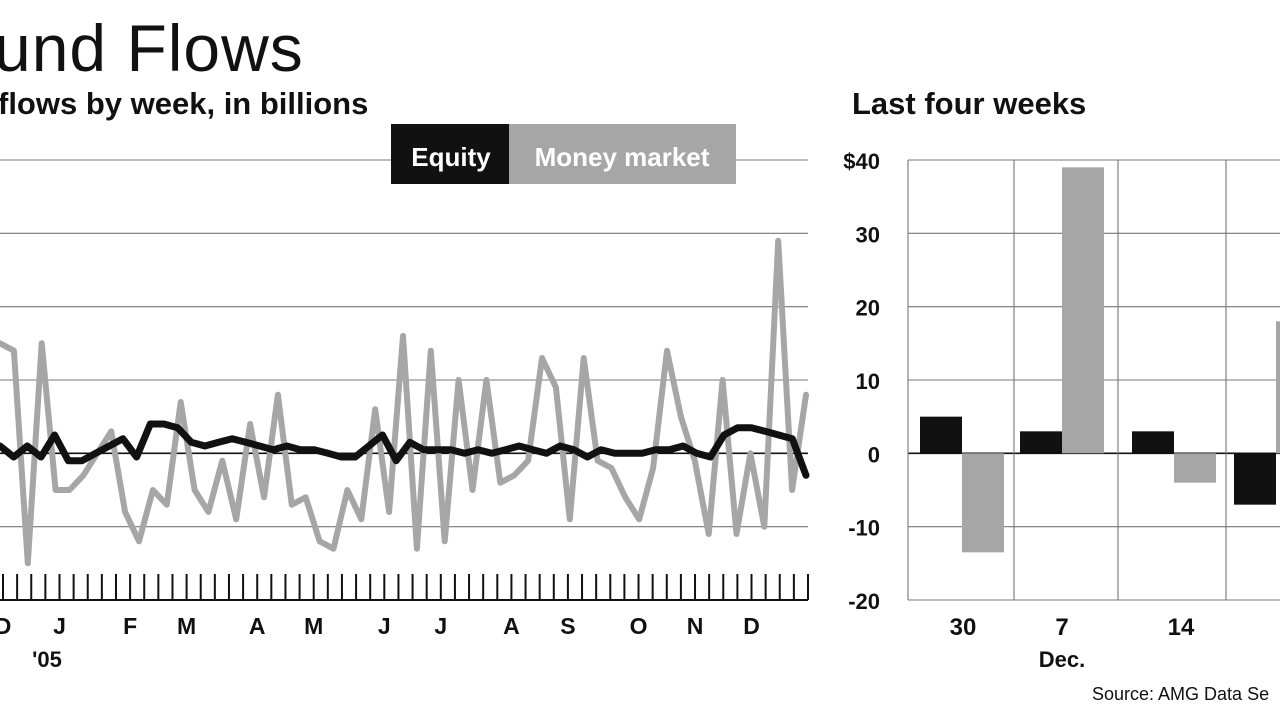 This screenshot has height=720, width=1280. Describe the element at coordinates (868, 234) in the screenshot. I see `y-tick-label: 30` at that location.